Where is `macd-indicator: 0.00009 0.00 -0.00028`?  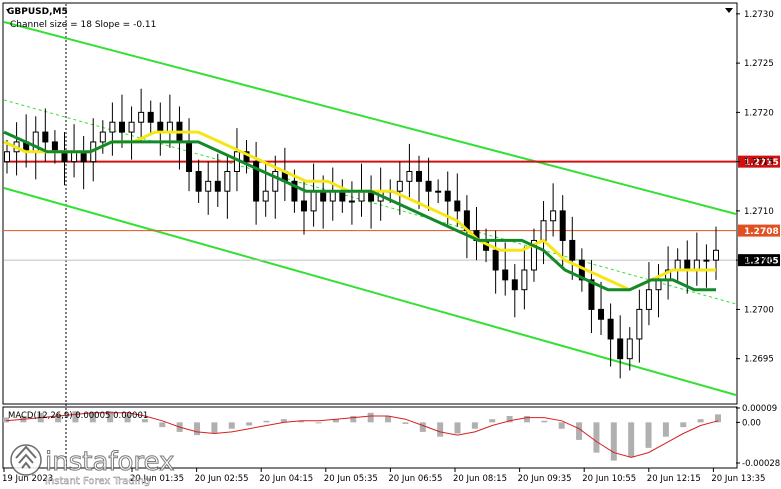 macd-indicator: 0.00009 0.00 -0.00028 is located at coordinates (391, 436).